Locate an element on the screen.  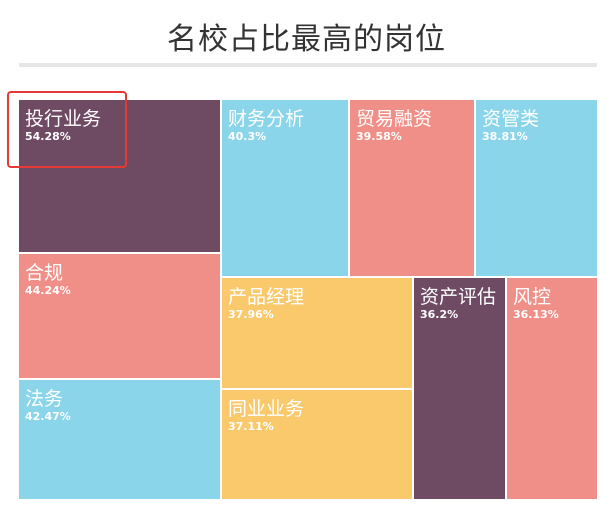
treemap-tile: 产品经理 37.96% is located at coordinates (317, 333).